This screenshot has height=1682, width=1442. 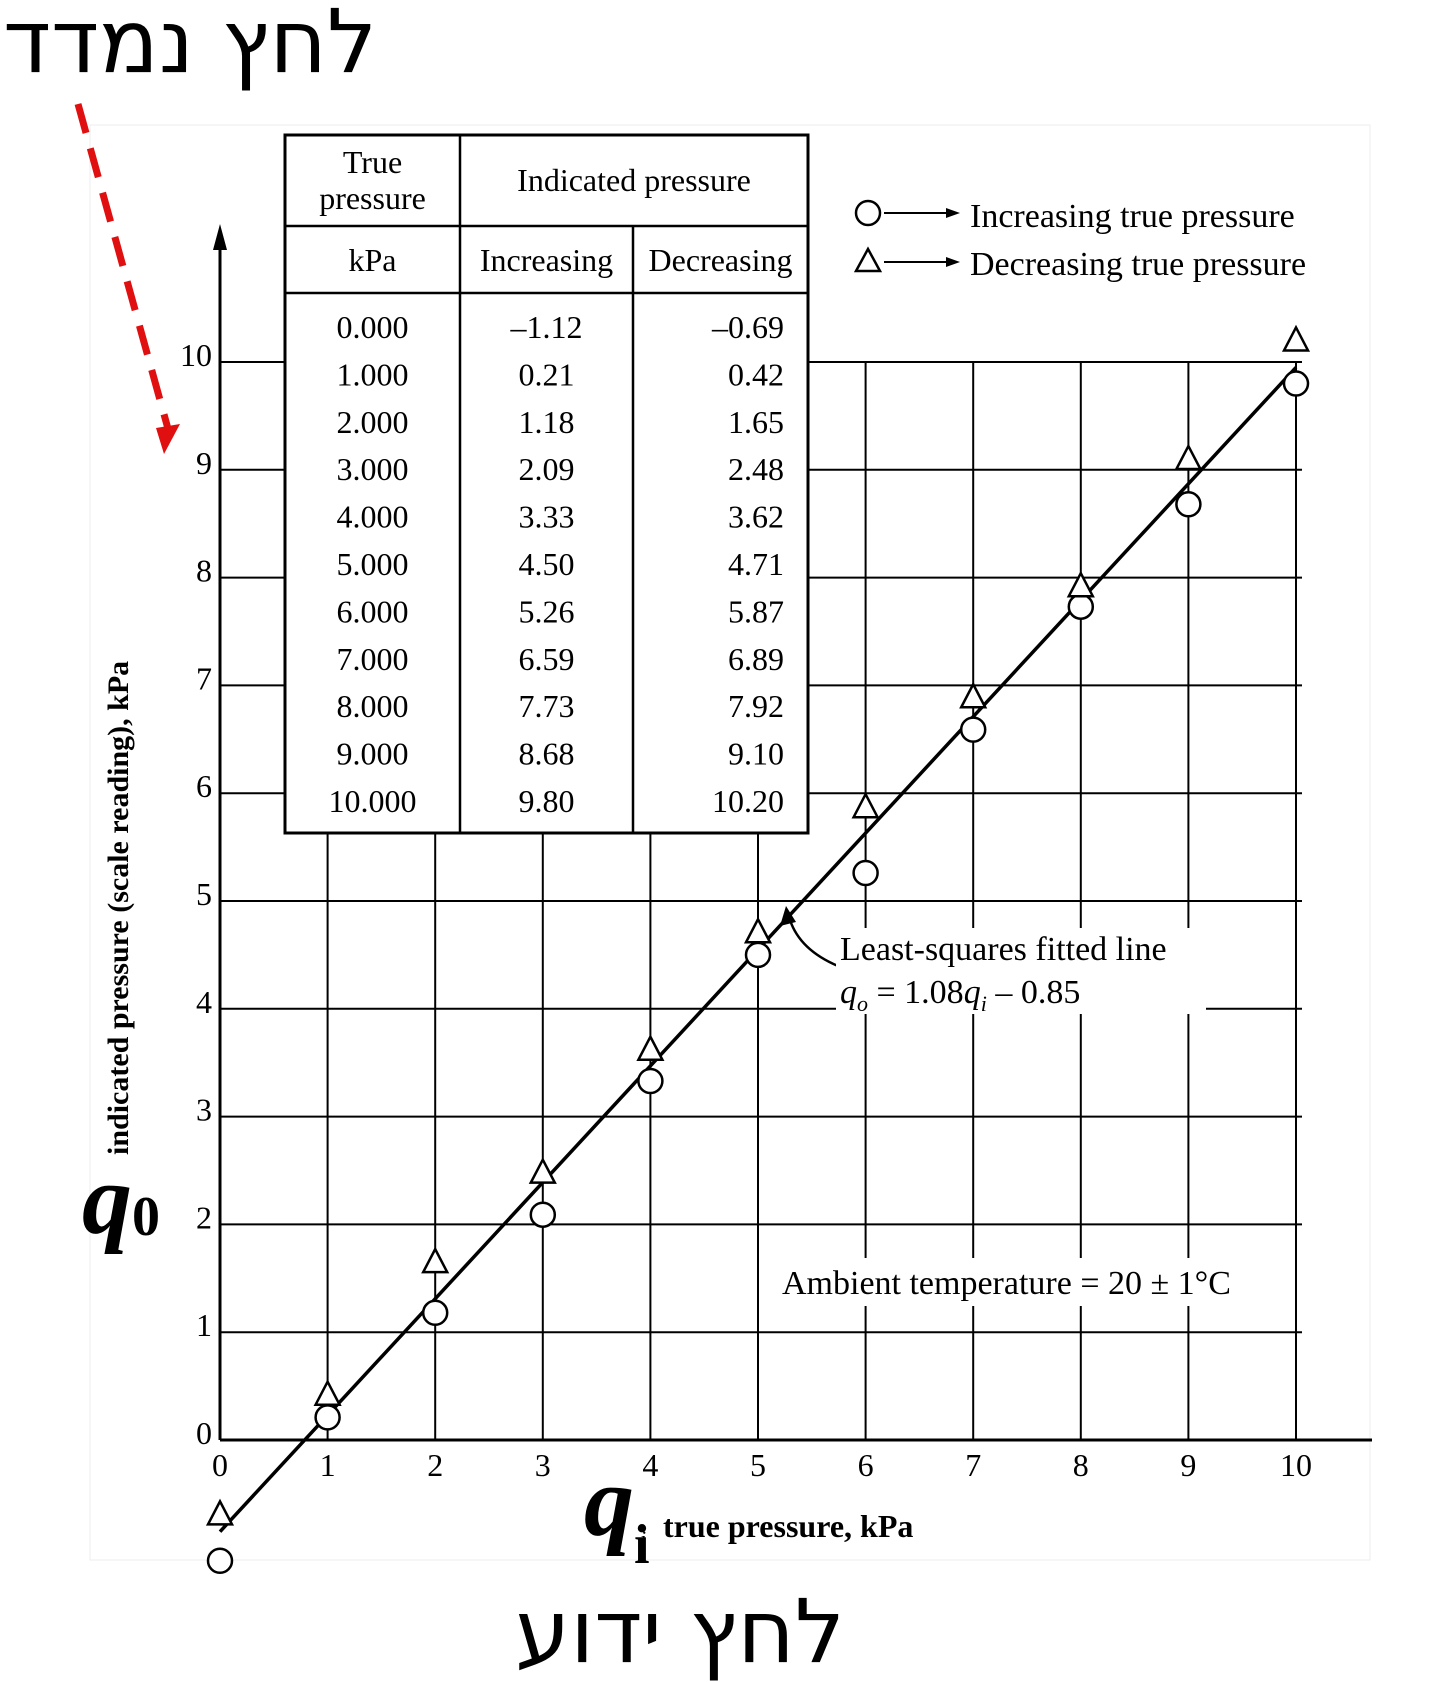 What do you see at coordinates (547, 611) in the screenshot?
I see `table-cell-increasing: 5.26` at bounding box center [547, 611].